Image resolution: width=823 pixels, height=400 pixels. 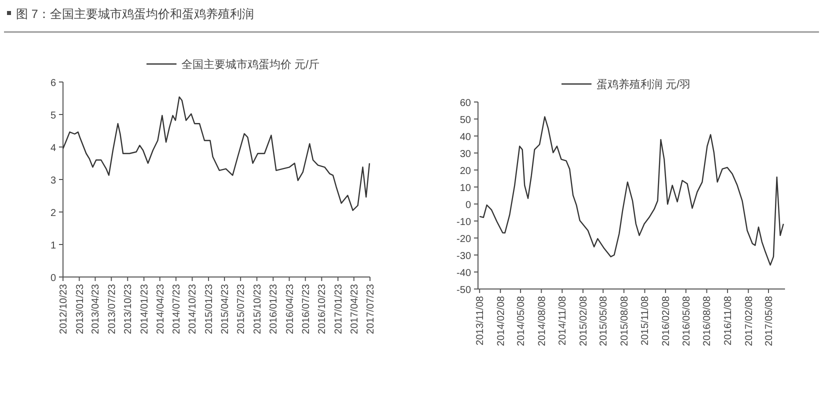 What do you see at coordinates (371, 309) in the screenshot?
I see `x-tick-label: 2017/07/23` at bounding box center [371, 309].